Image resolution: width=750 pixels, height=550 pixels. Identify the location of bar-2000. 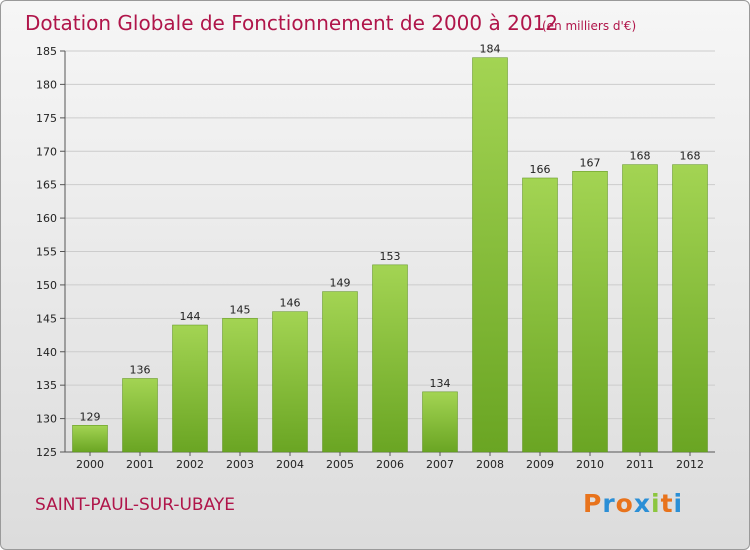
(90, 439).